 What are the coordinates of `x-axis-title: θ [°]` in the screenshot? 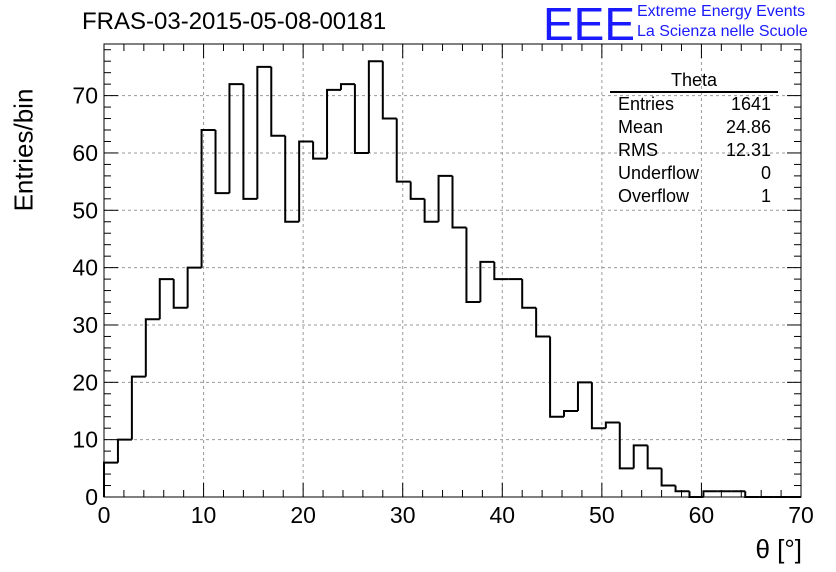 It's located at (778, 549).